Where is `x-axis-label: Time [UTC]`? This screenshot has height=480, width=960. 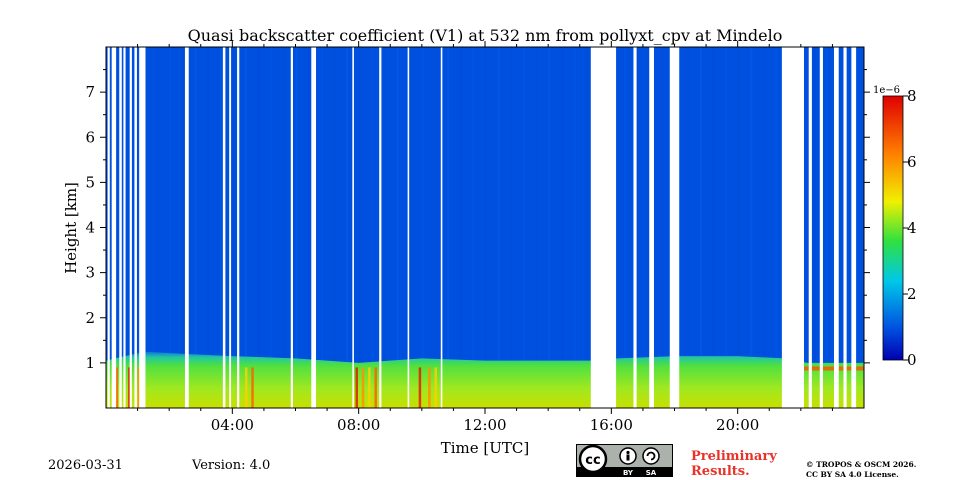 x-axis-label: Time [UTC] is located at coordinates (485, 448).